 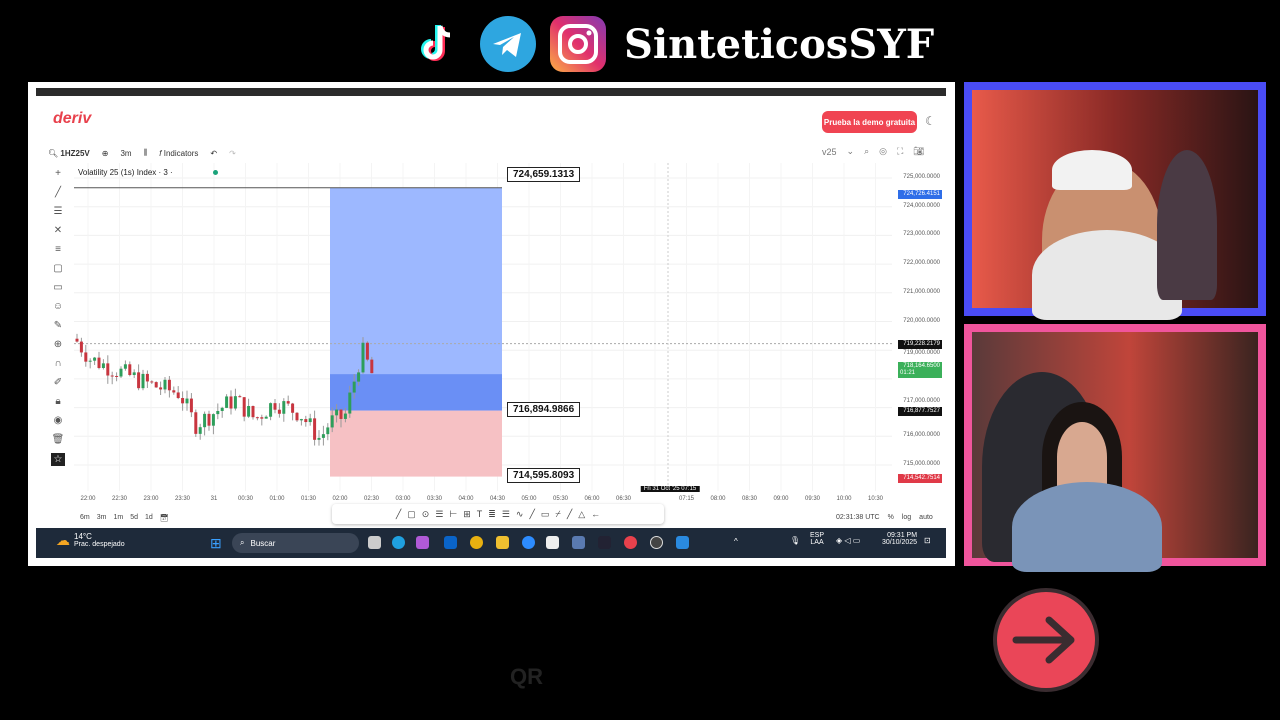 What do you see at coordinates (90, 540) in the screenshot?
I see `weather-widget: ☁ 14°C Prac. despejado` at bounding box center [90, 540].